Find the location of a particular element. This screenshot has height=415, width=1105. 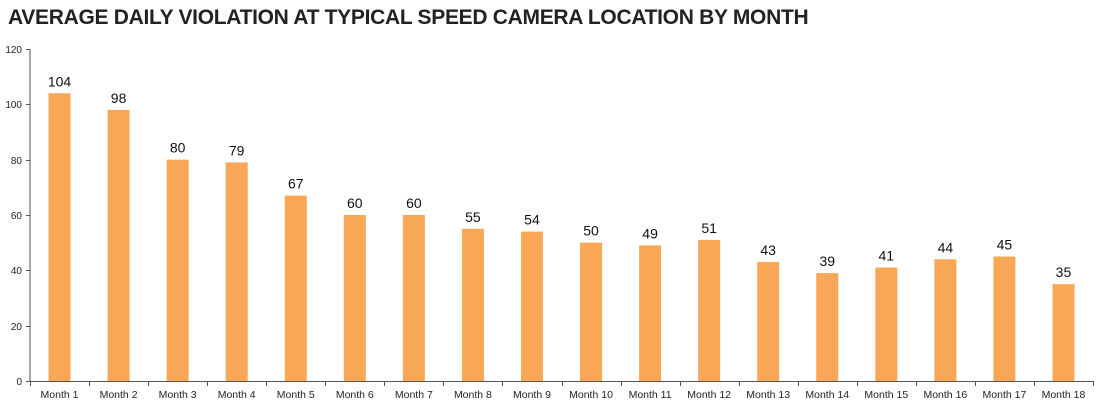

y-tick-label: 120 is located at coordinates (13, 50).